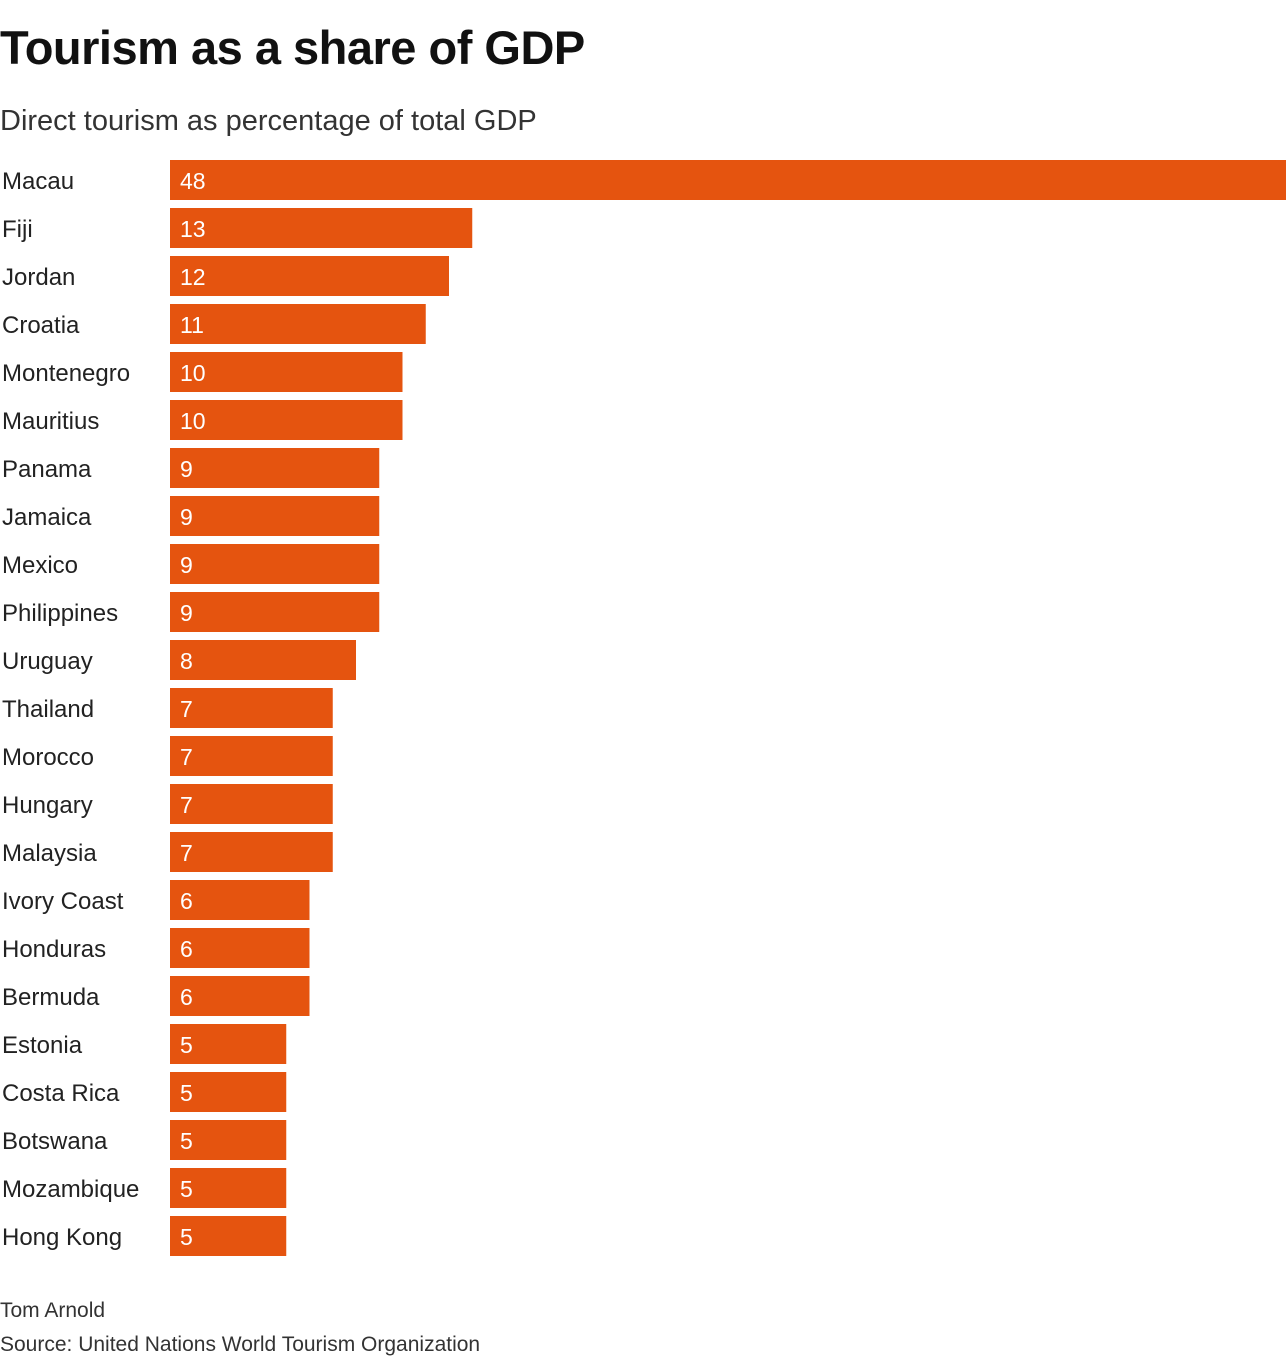  What do you see at coordinates (47, 517) in the screenshot?
I see `category-label: Jamaica` at bounding box center [47, 517].